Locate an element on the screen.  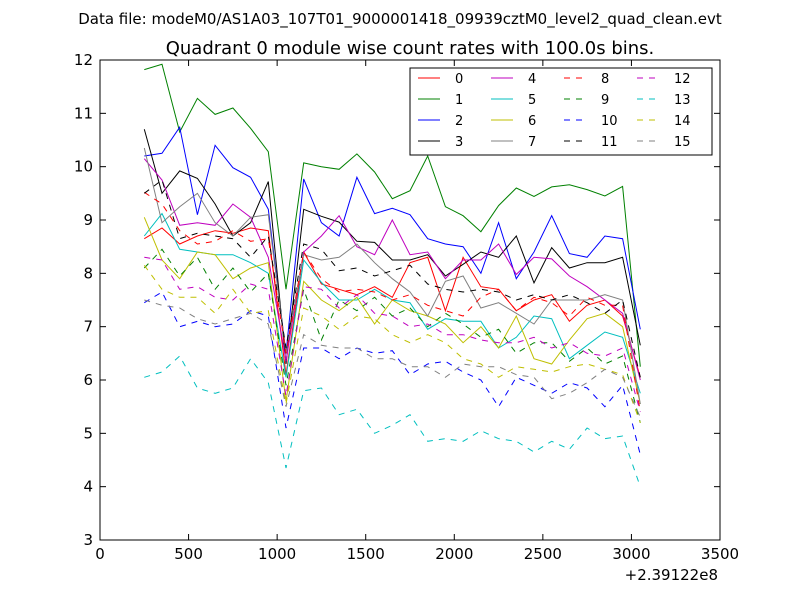
legend-label-10: 10 is located at coordinates (609, 121).